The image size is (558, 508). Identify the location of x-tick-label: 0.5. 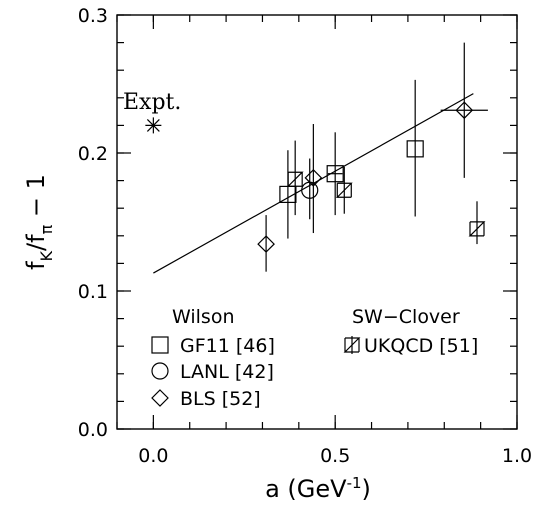
(335, 456).